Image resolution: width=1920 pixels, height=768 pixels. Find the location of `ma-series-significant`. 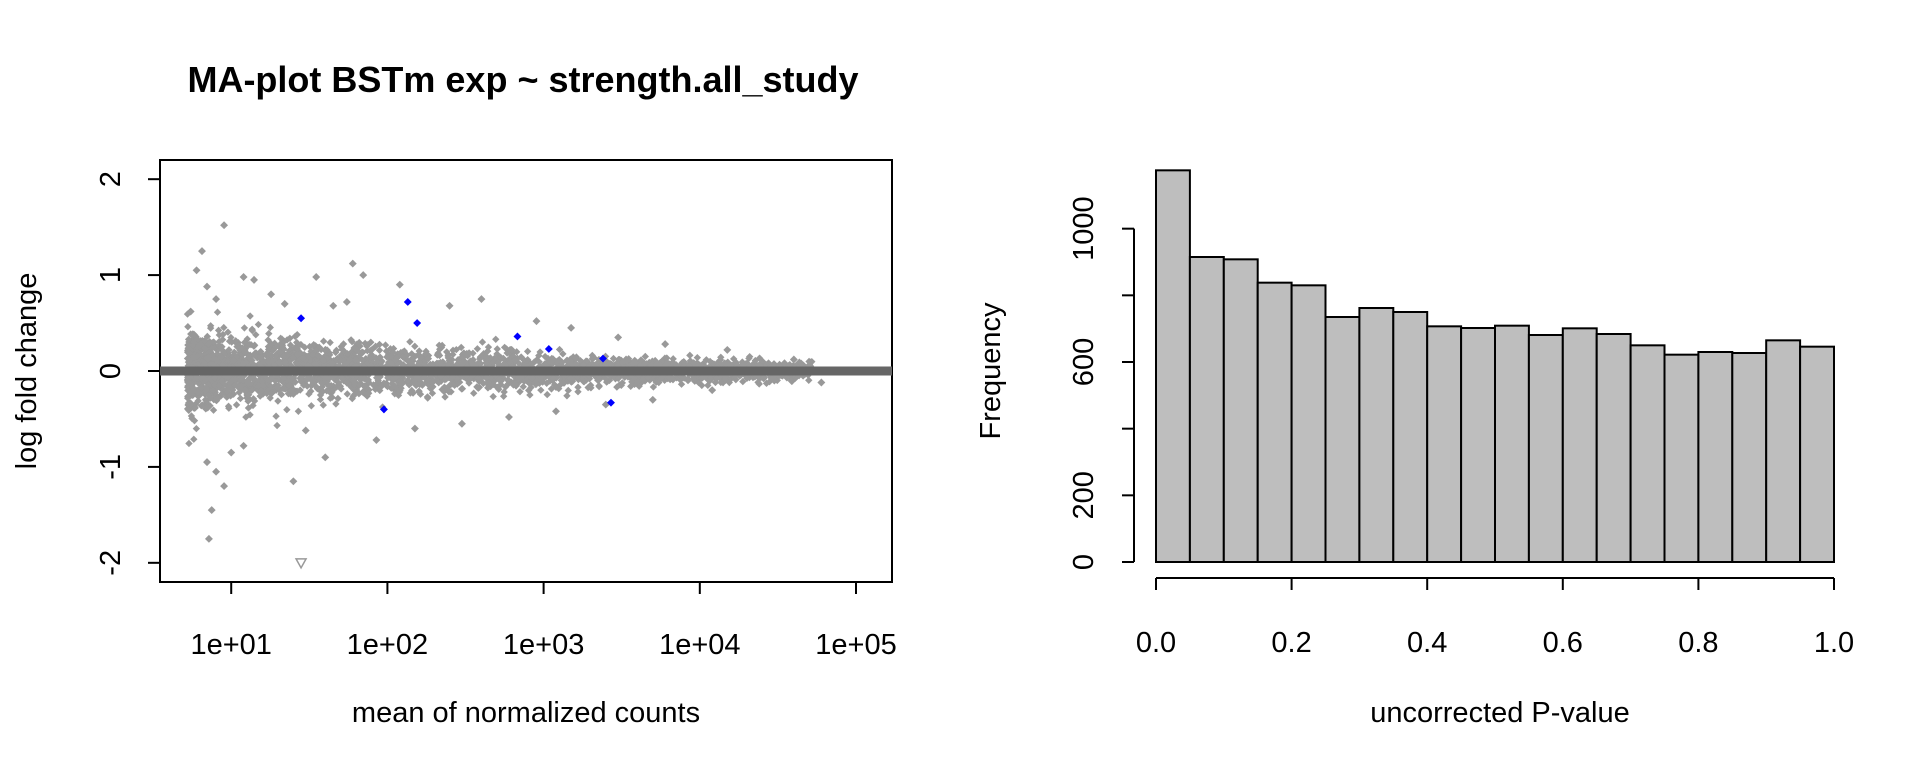

ma-series-significant is located at coordinates (456, 355).